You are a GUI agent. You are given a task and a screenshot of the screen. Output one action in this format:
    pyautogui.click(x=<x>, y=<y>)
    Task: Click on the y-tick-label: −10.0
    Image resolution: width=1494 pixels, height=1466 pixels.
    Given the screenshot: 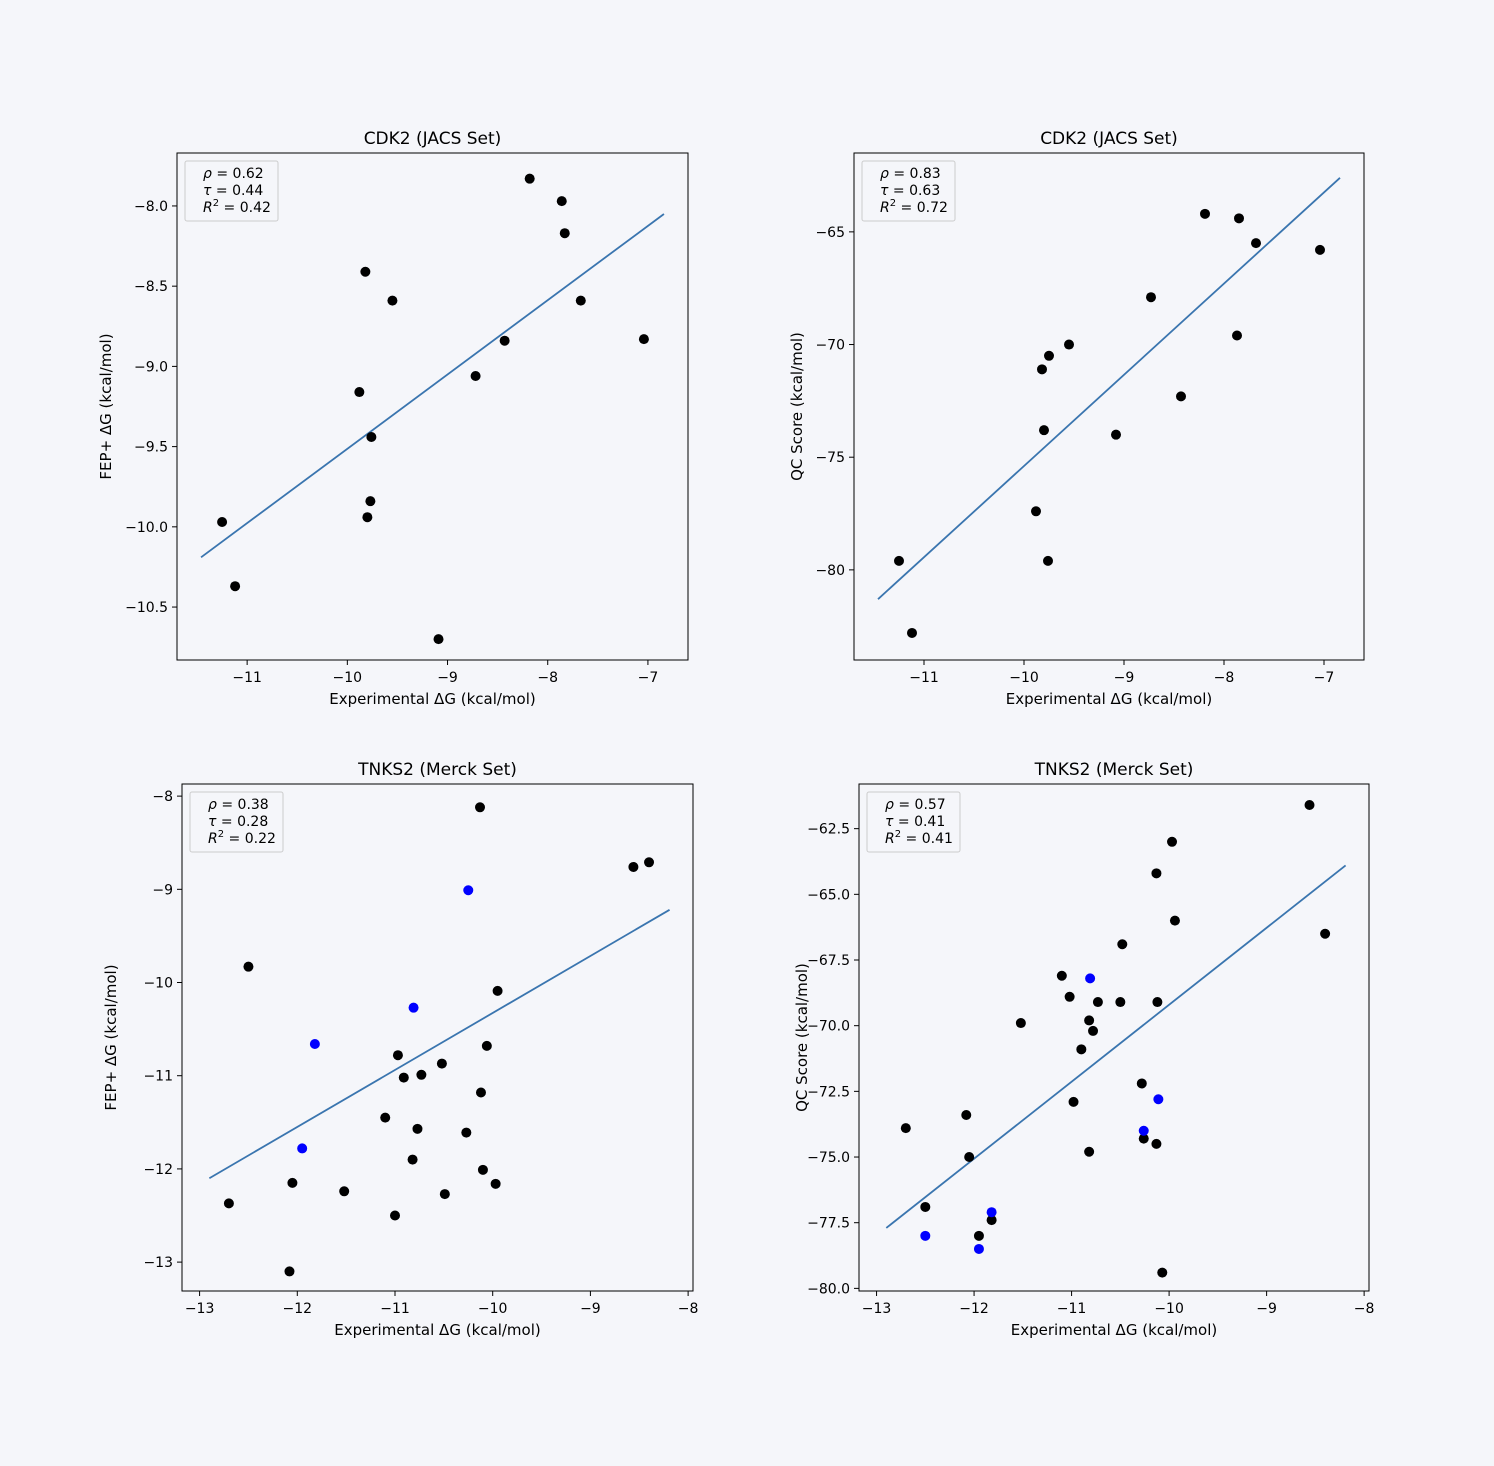 What is the action you would take?
    pyautogui.click(x=146, y=528)
    